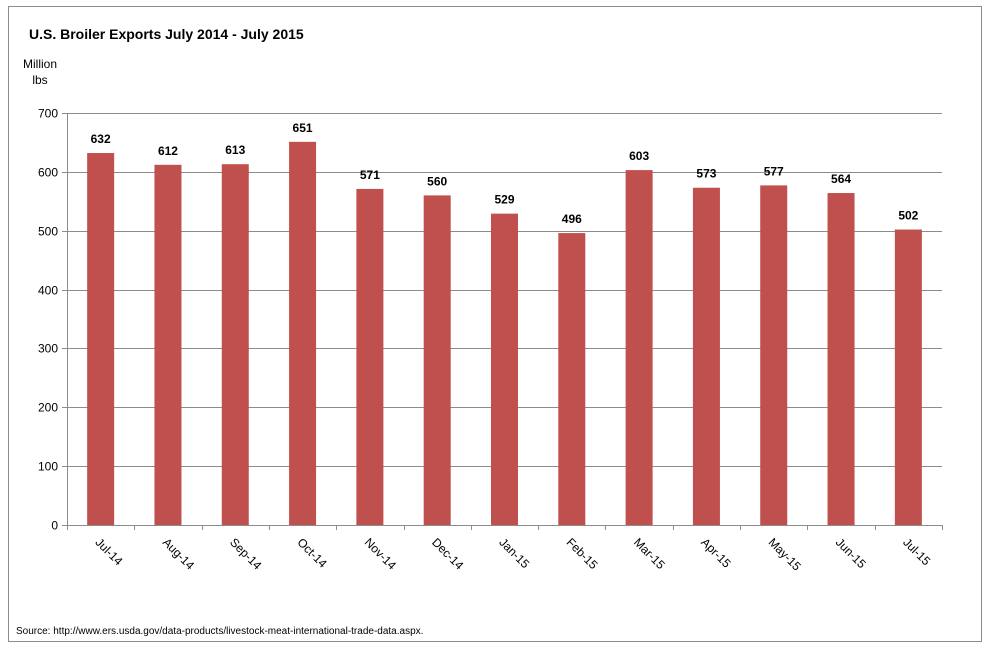  Describe the element at coordinates (572, 219) in the screenshot. I see `data-label: 496` at that location.